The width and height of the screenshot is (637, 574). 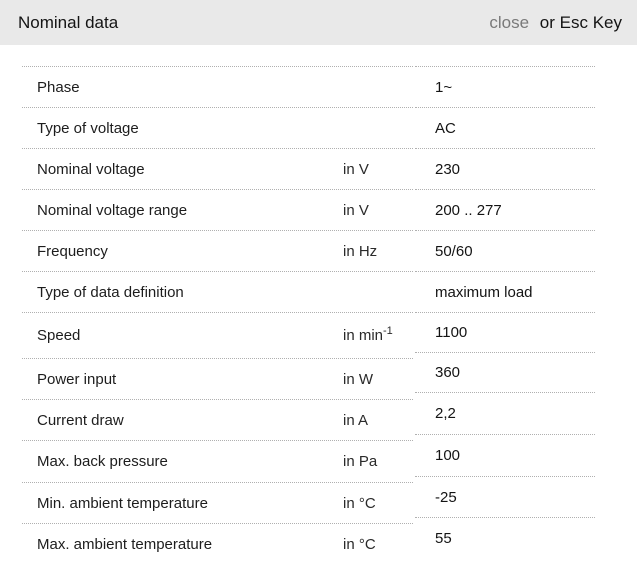 I want to click on row-value: -25, so click(x=446, y=497).